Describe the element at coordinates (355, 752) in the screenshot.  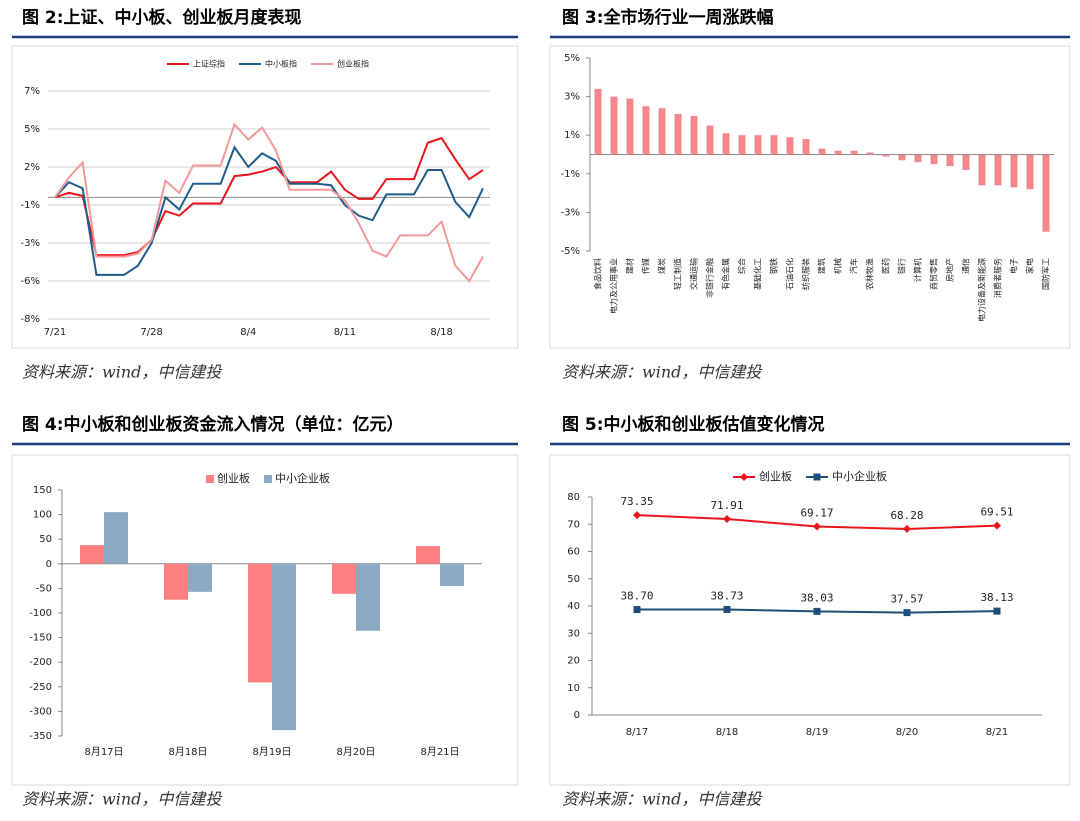
I see `x-tick-label: 8月20日` at that location.